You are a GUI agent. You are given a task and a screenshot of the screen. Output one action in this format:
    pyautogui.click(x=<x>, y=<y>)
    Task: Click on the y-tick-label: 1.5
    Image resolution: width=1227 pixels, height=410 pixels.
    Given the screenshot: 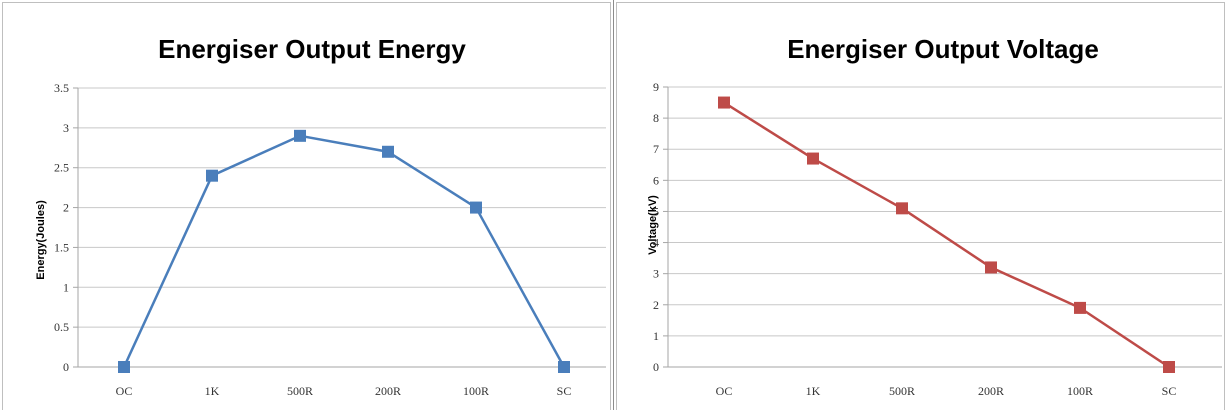 What is the action you would take?
    pyautogui.click(x=61, y=247)
    